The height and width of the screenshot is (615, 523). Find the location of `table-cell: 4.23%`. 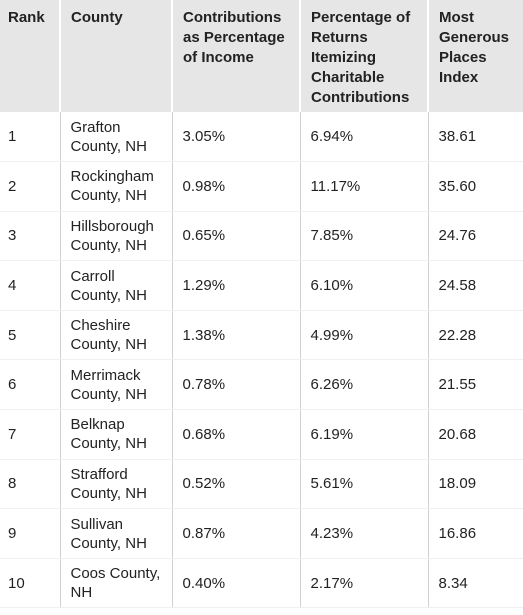

table-cell: 4.23% is located at coordinates (363, 533).